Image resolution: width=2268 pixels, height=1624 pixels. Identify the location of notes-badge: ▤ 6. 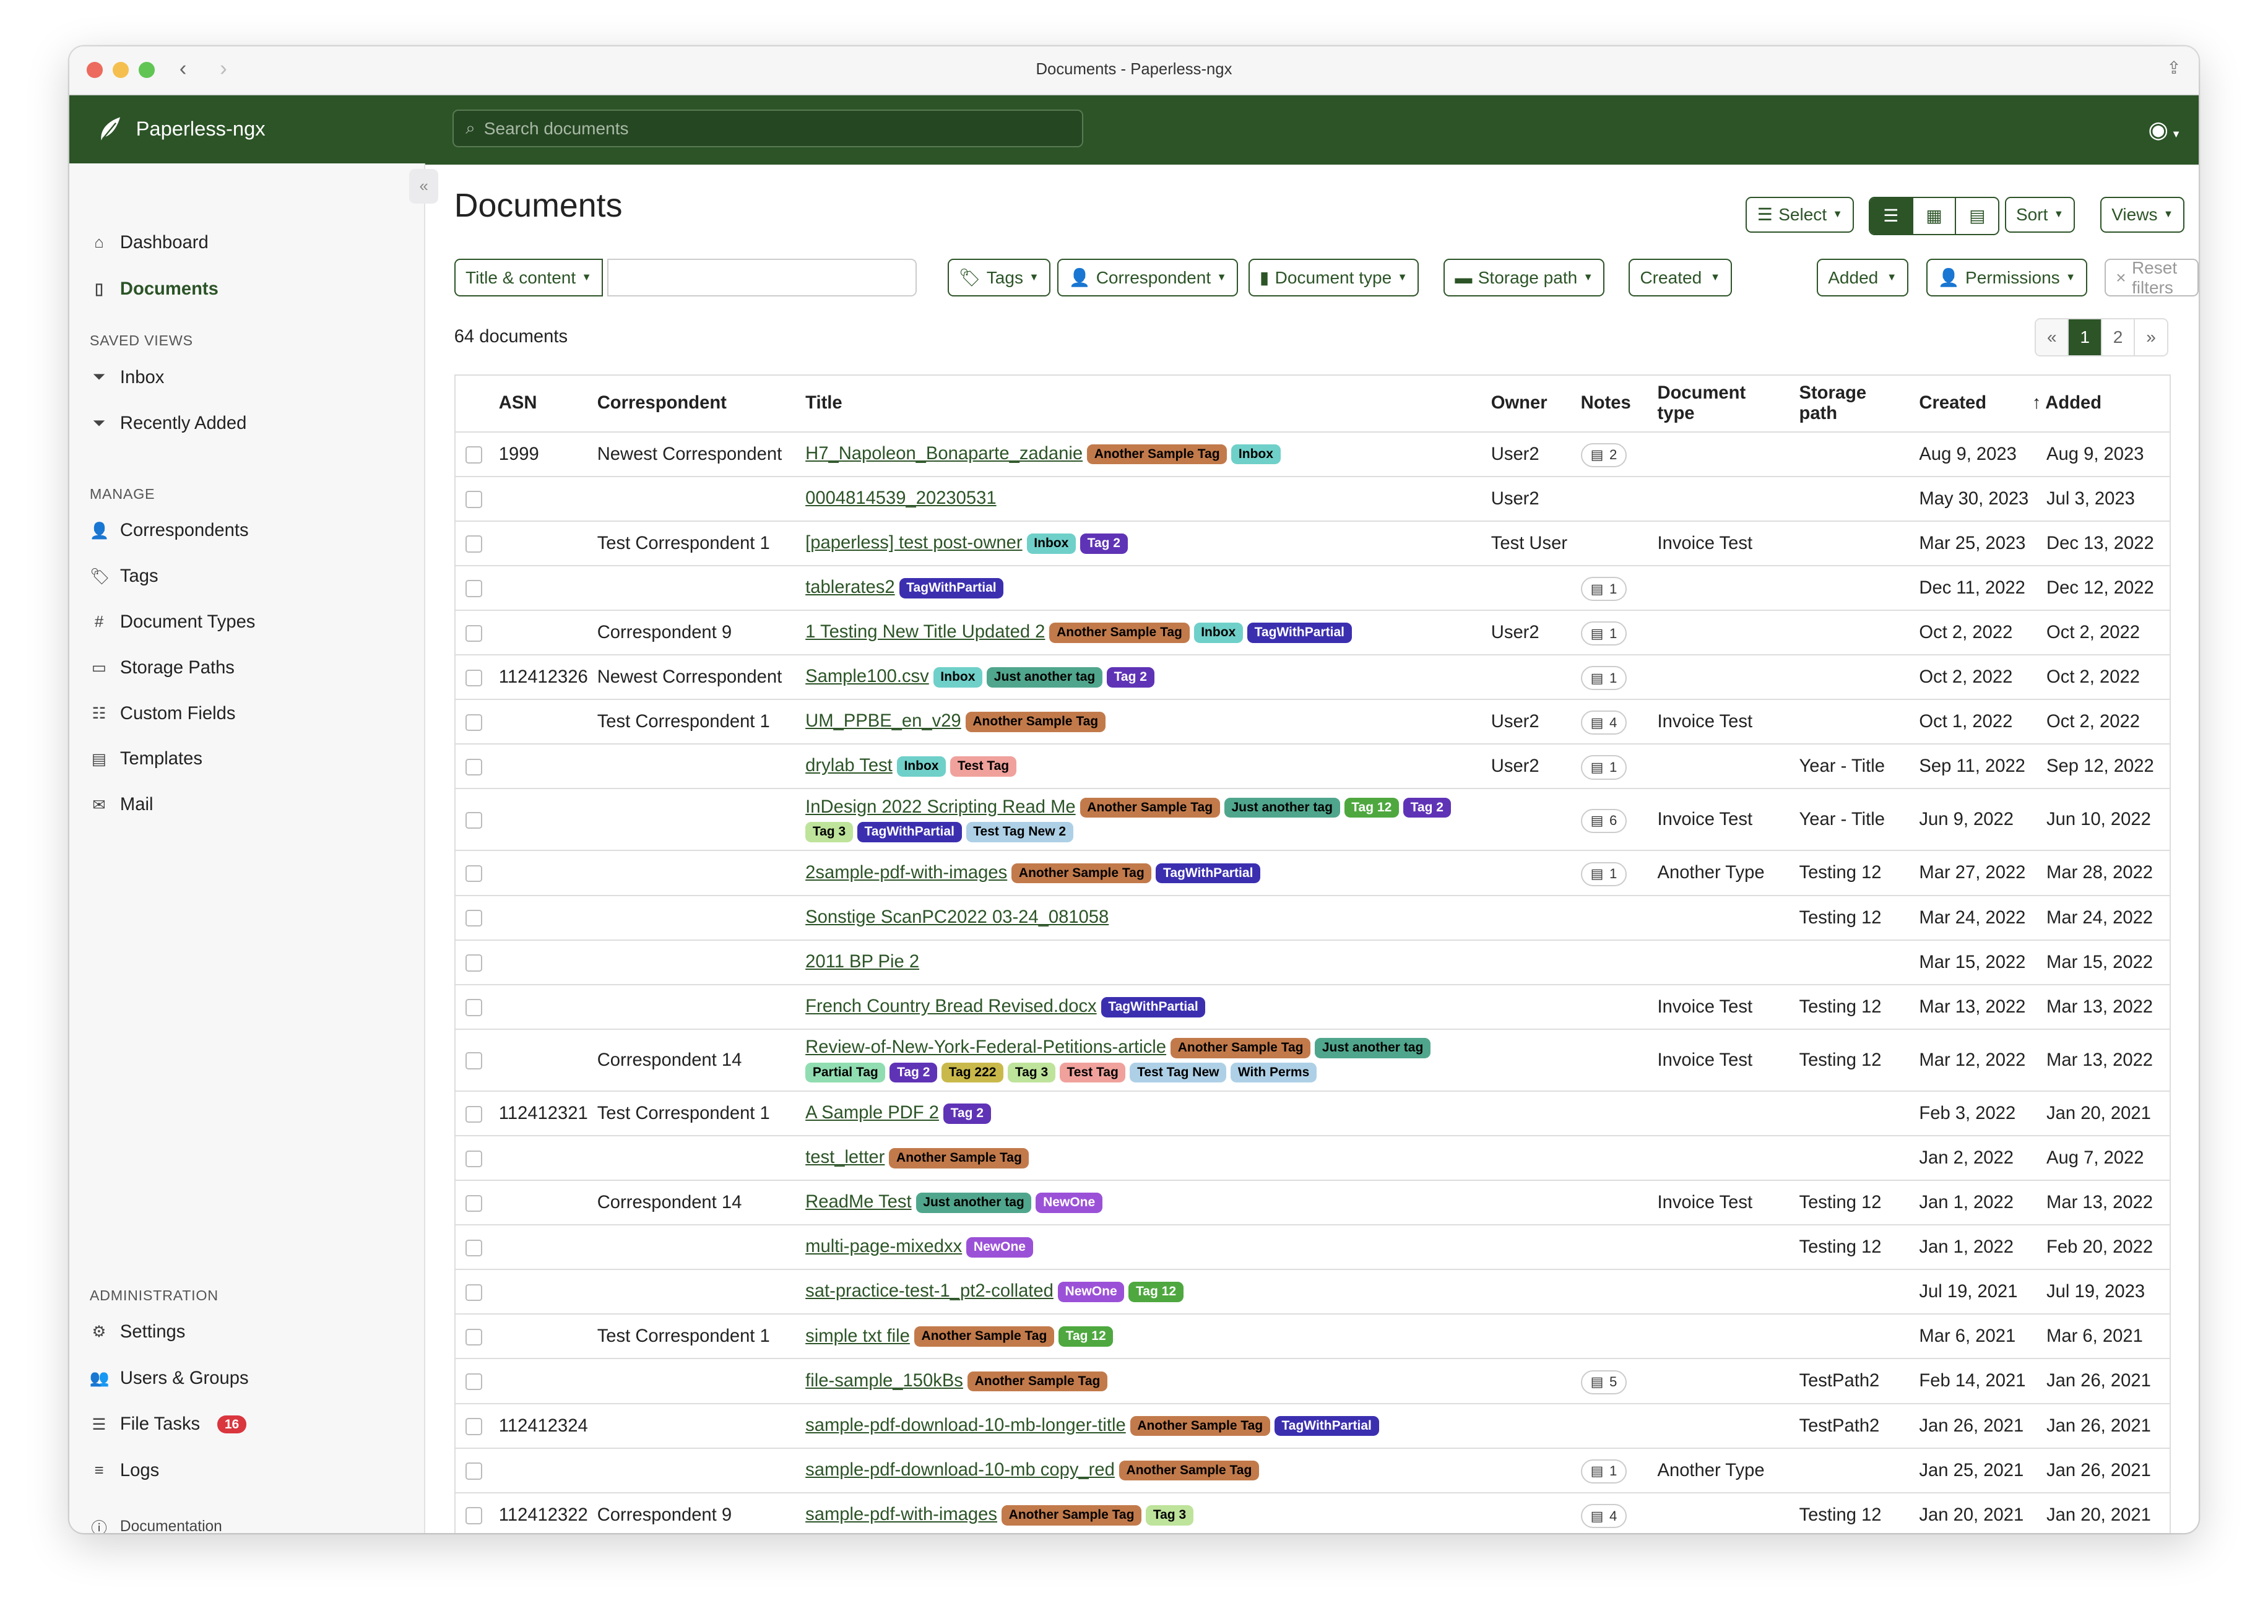
(1603, 820).